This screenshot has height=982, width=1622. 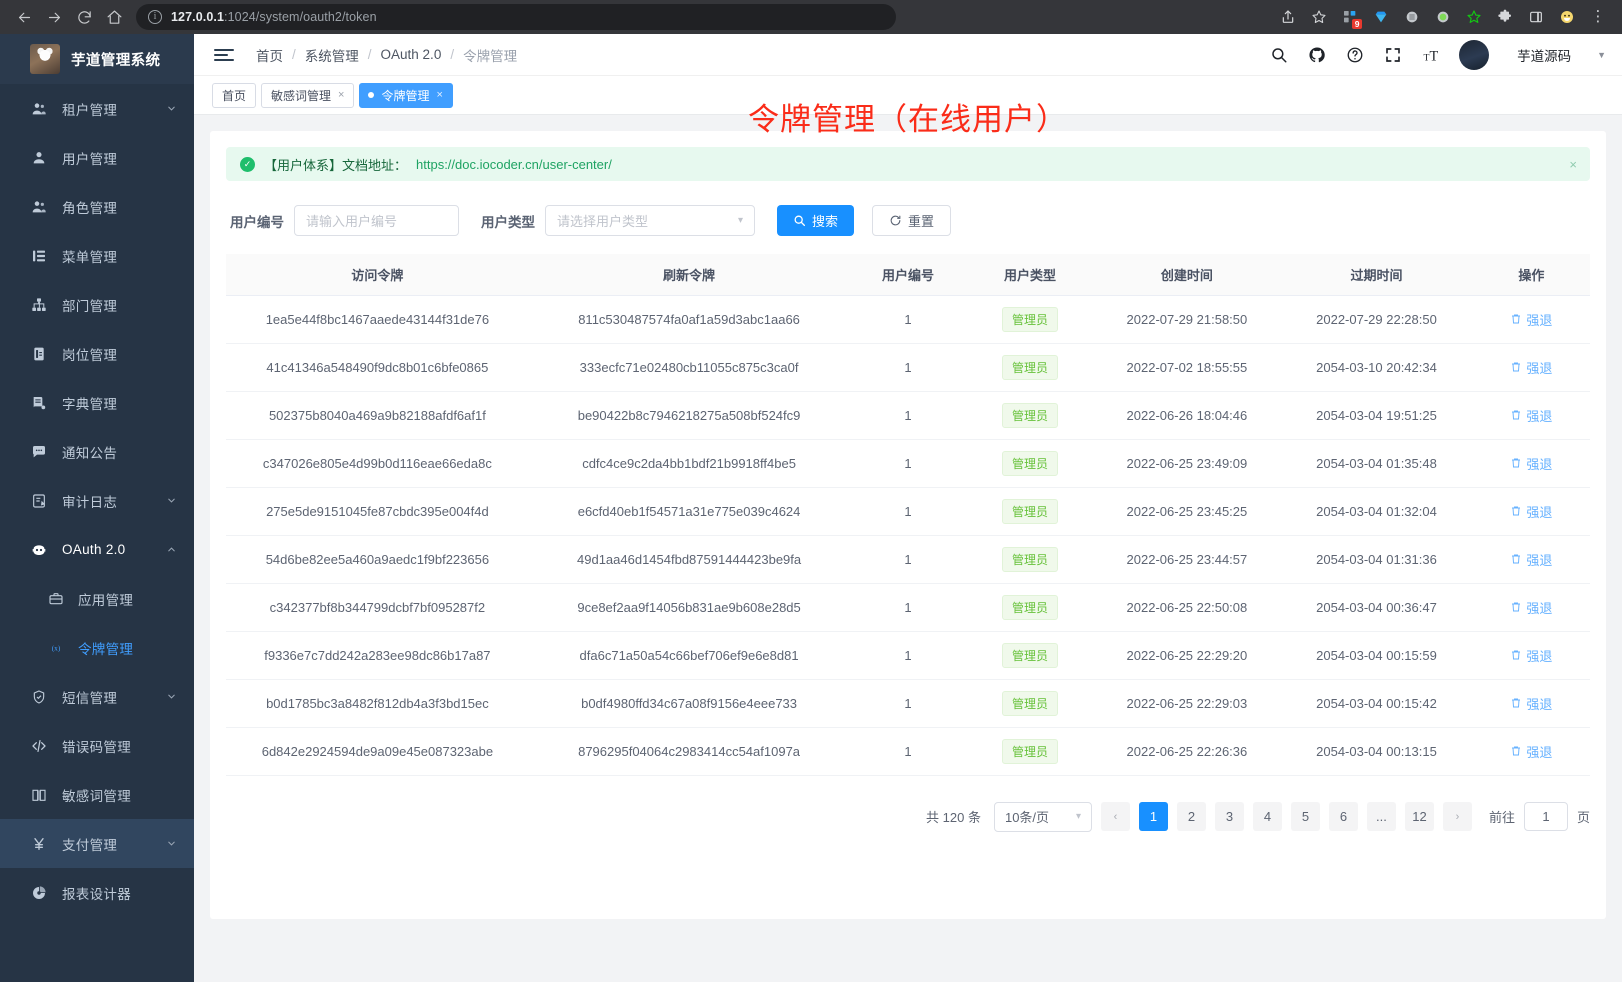 What do you see at coordinates (1567, 17) in the screenshot?
I see `profile-avatar-icon` at bounding box center [1567, 17].